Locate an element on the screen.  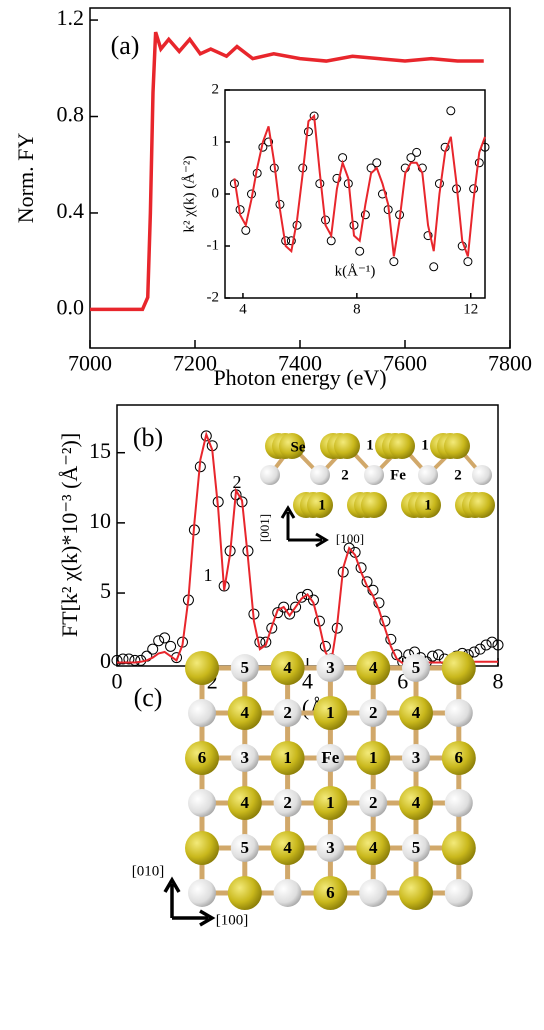
y-tick-label: 2 is located at coordinates (216, 89).